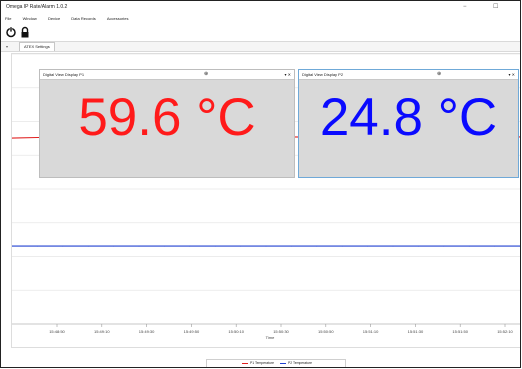 This screenshot has width=522, height=369. What do you see at coordinates (37, 7) in the screenshot?
I see `window-title: Omega IP Rate/Alarm 1.0.2` at bounding box center [37, 7].